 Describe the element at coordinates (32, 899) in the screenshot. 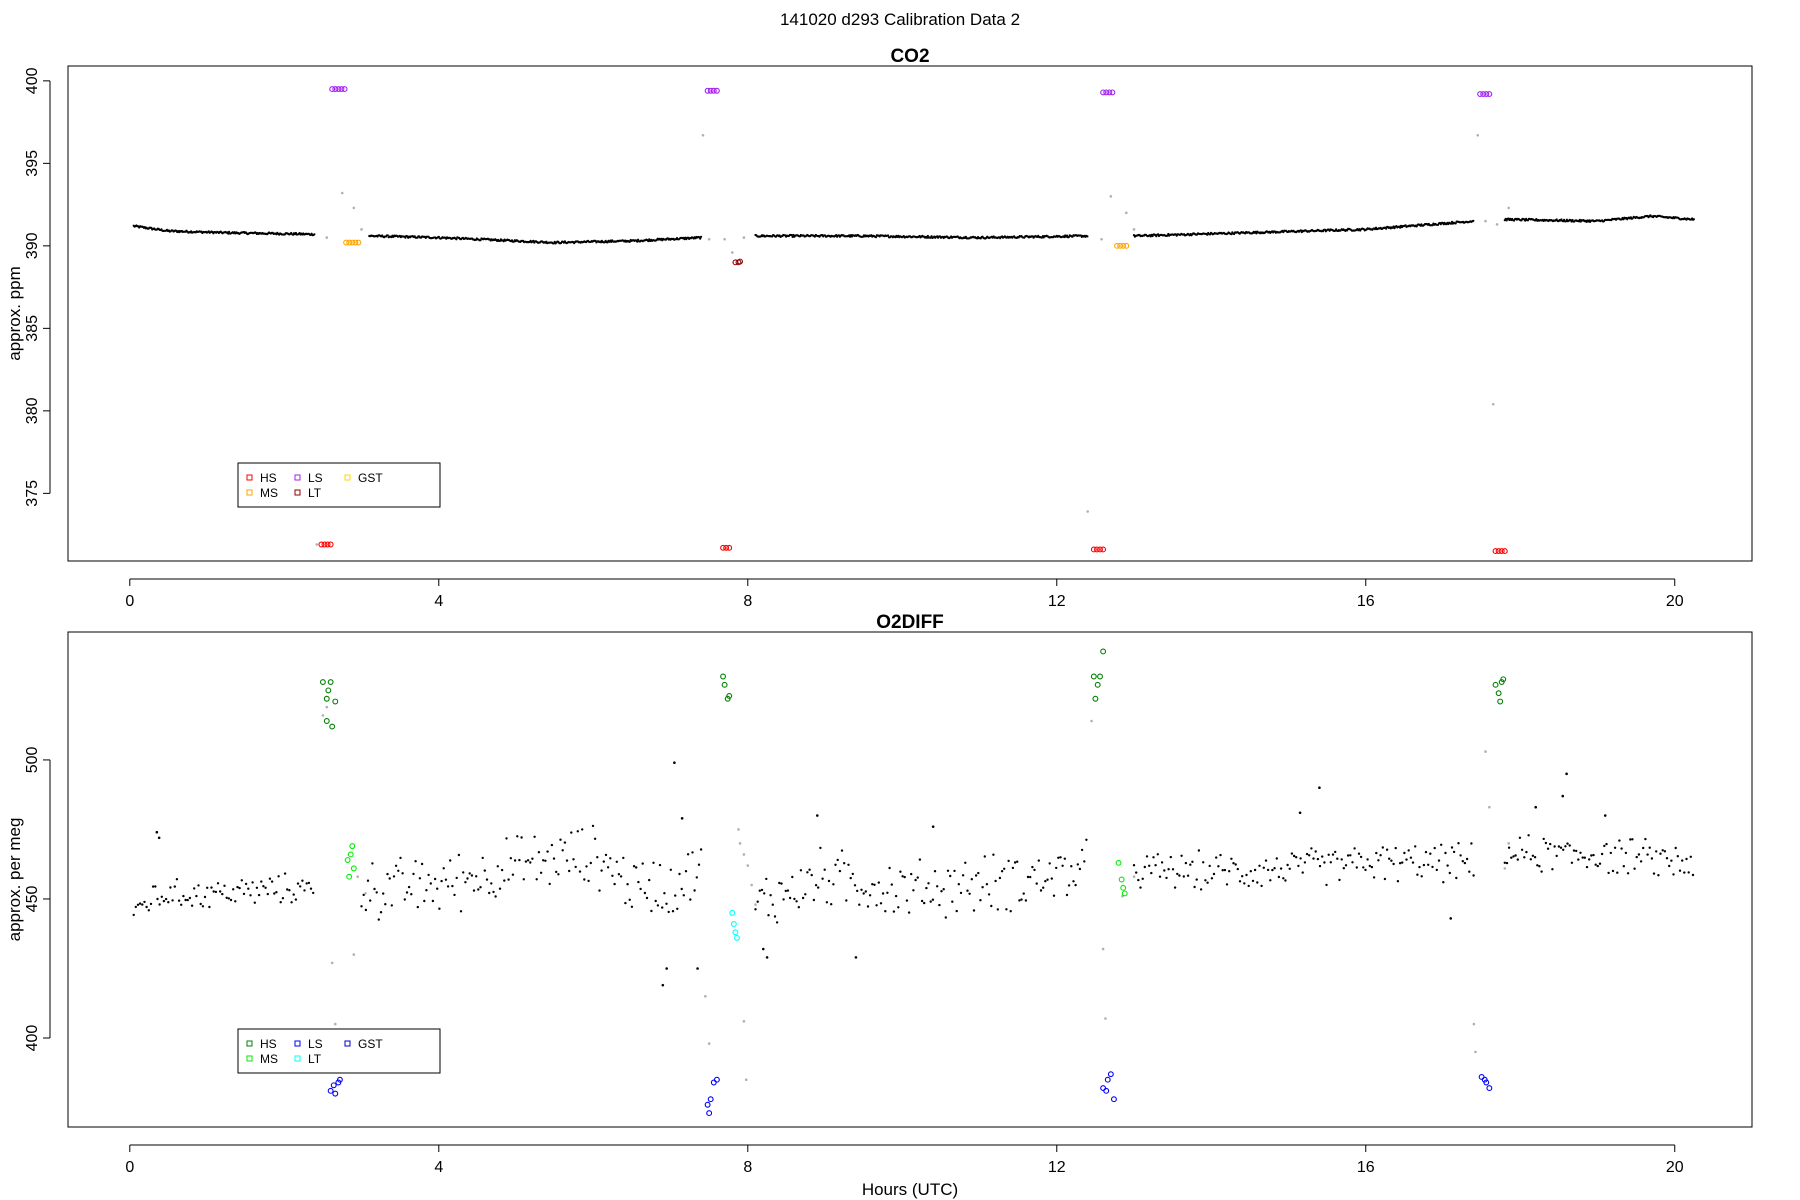

I see `o2diff-y-tick-label: 450` at that location.